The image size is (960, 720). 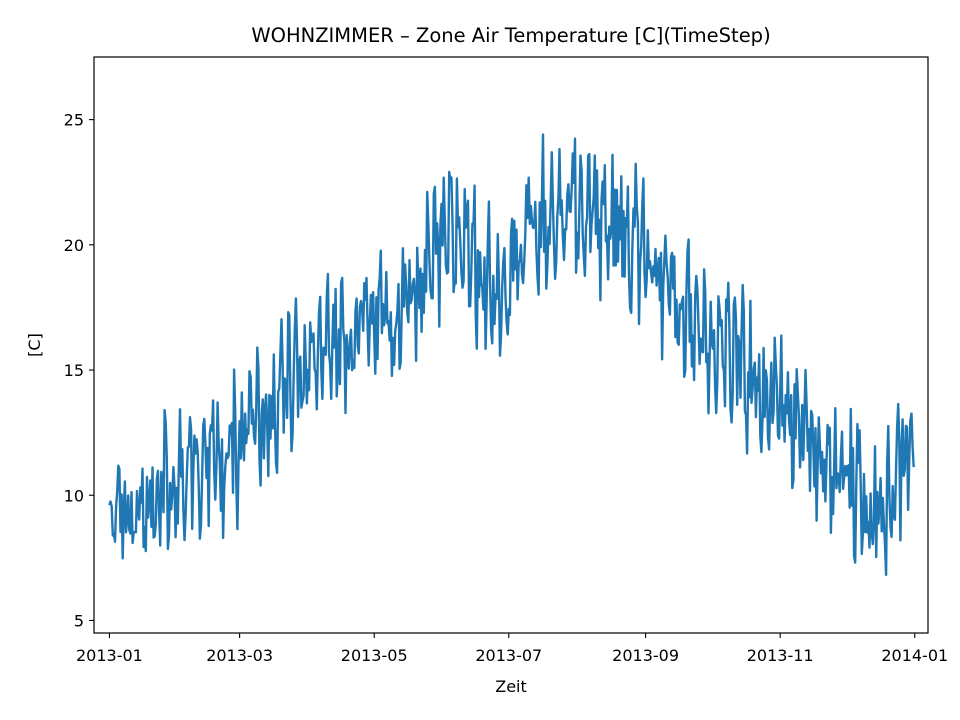 I want to click on x-tick-label: 2014-01, so click(x=914, y=655).